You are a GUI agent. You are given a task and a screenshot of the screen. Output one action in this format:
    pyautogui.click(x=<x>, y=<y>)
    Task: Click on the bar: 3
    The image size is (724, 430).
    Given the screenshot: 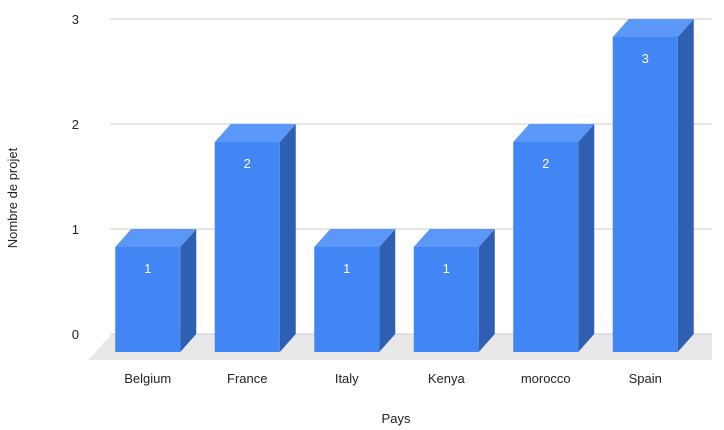 What is the action you would take?
    pyautogui.click(x=653, y=185)
    